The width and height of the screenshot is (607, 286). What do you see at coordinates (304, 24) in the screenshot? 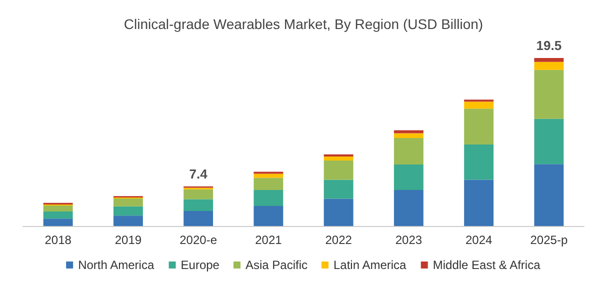
I see `chart-title: Clinical-grade Wearables Market, By Region (USD Billion)` at bounding box center [304, 24].